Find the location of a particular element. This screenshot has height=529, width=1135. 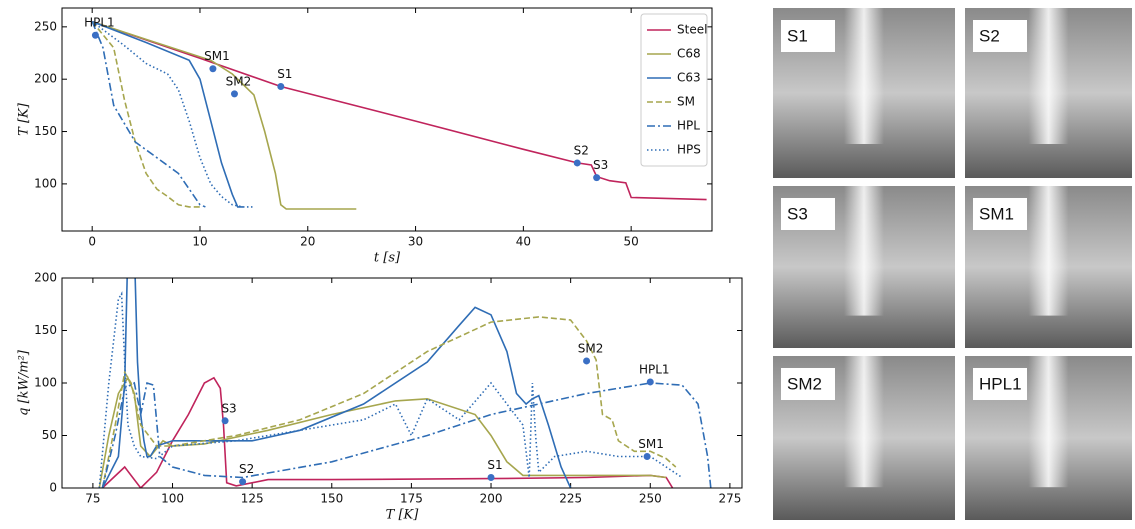

x-tick-label: 150 is located at coordinates (331, 499).